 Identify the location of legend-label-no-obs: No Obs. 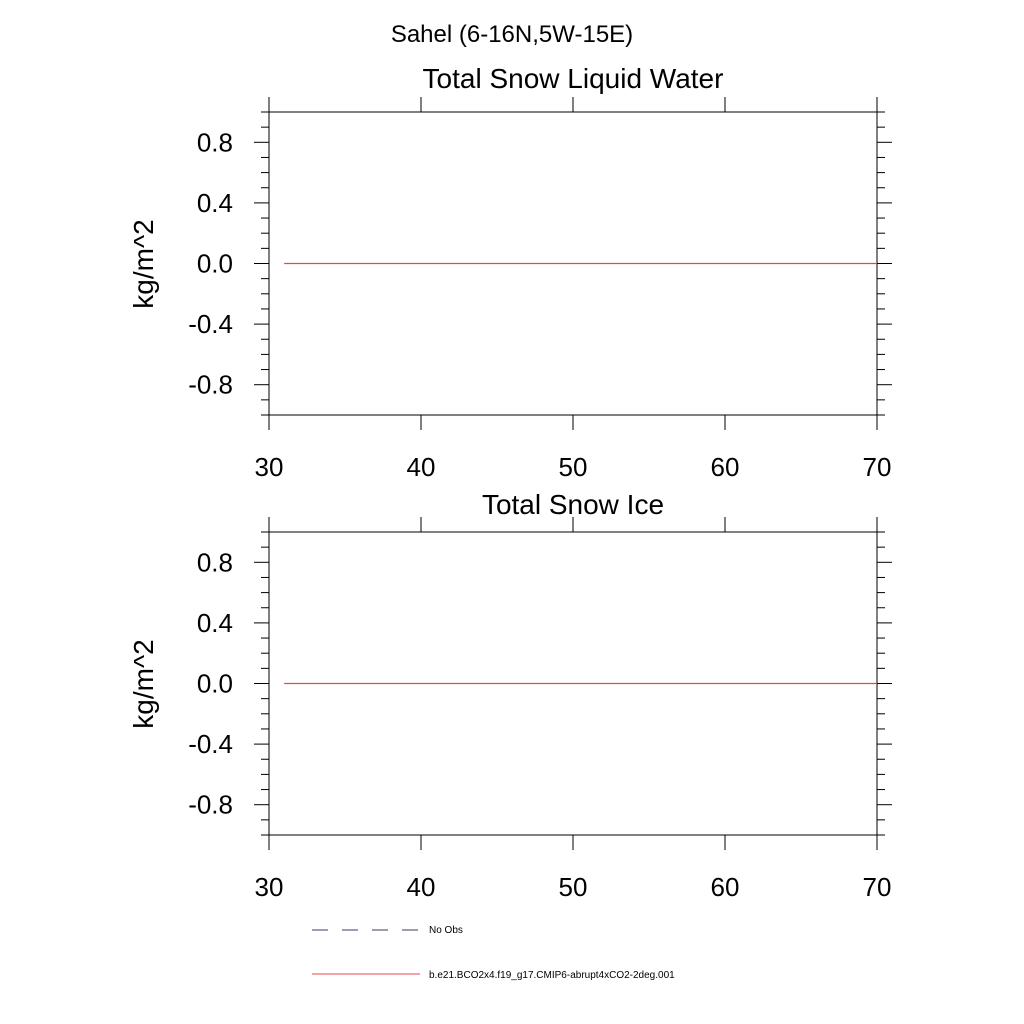
(446, 930).